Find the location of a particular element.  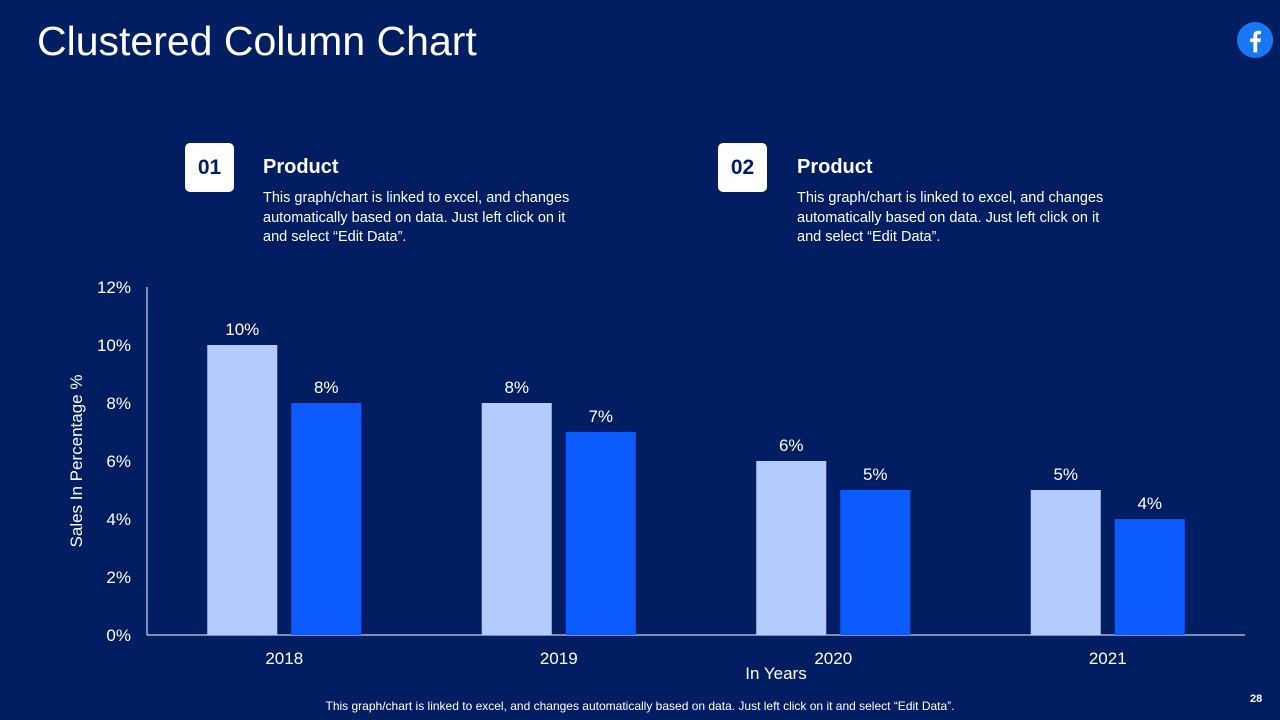

bar-2018-series2 is located at coordinates (326, 519).